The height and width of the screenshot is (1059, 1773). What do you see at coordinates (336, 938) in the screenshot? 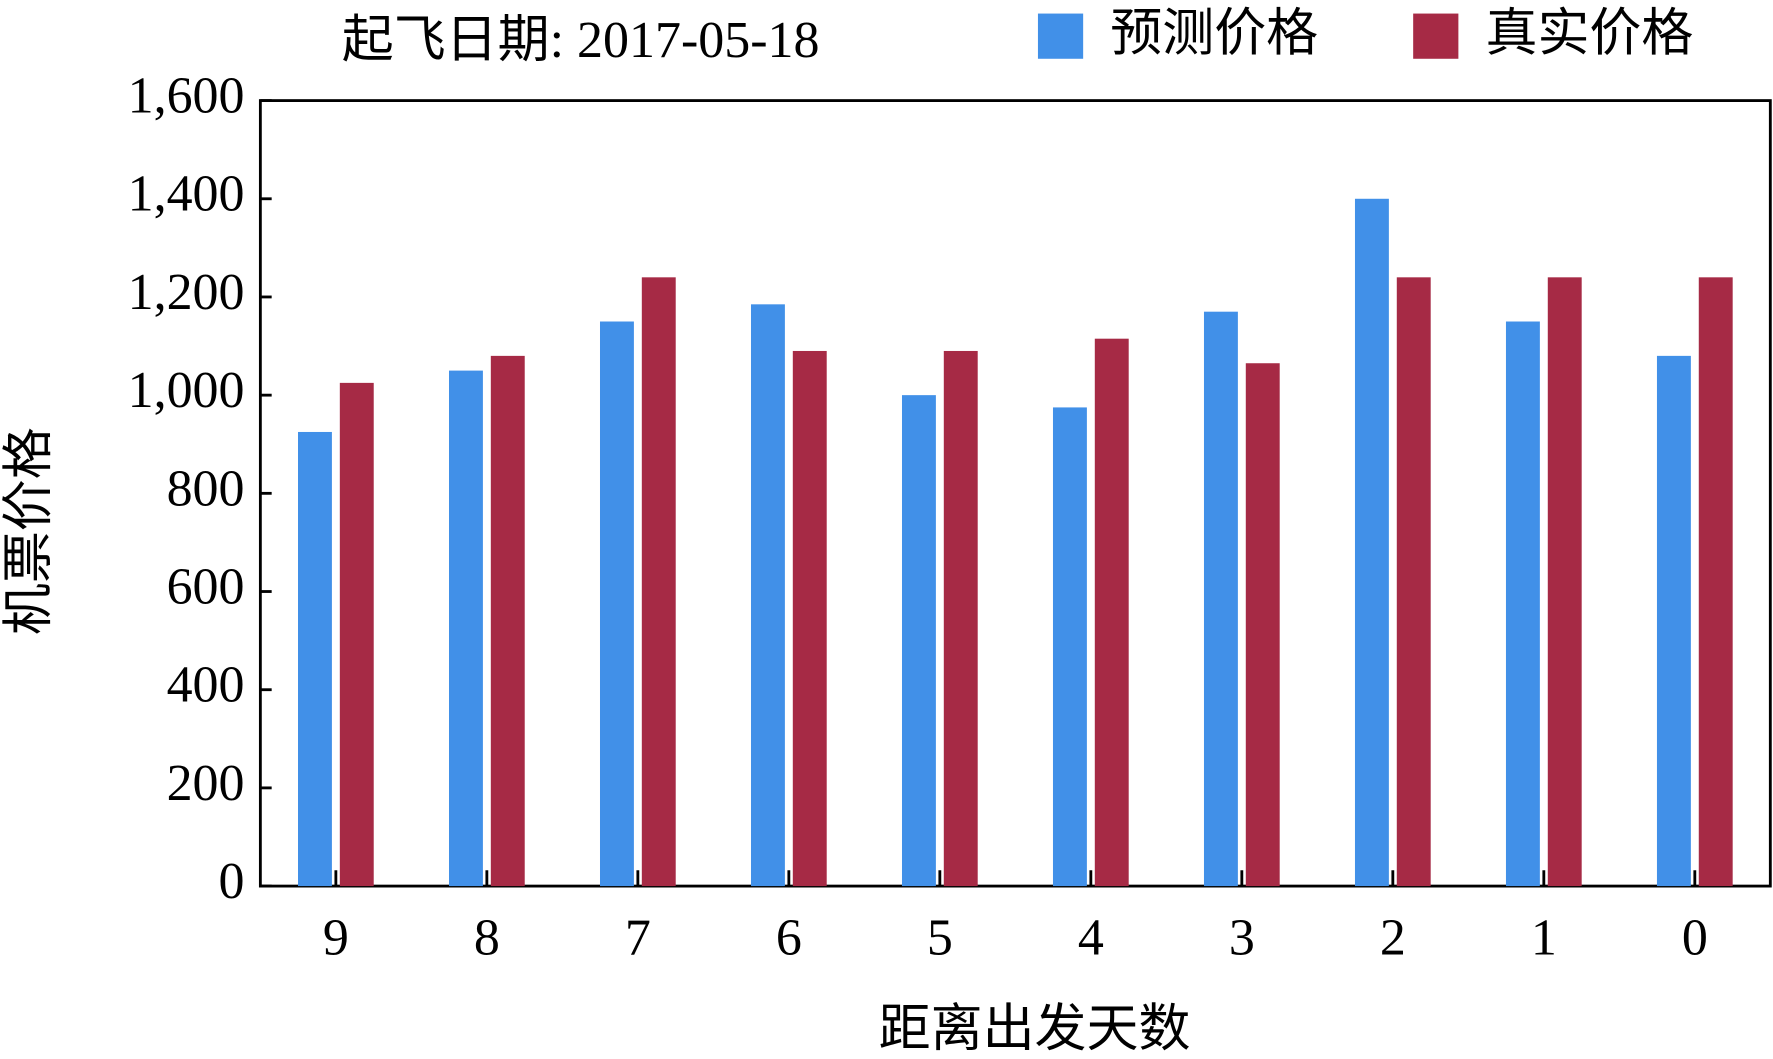
I see `x-tick-label: 9` at bounding box center [336, 938].